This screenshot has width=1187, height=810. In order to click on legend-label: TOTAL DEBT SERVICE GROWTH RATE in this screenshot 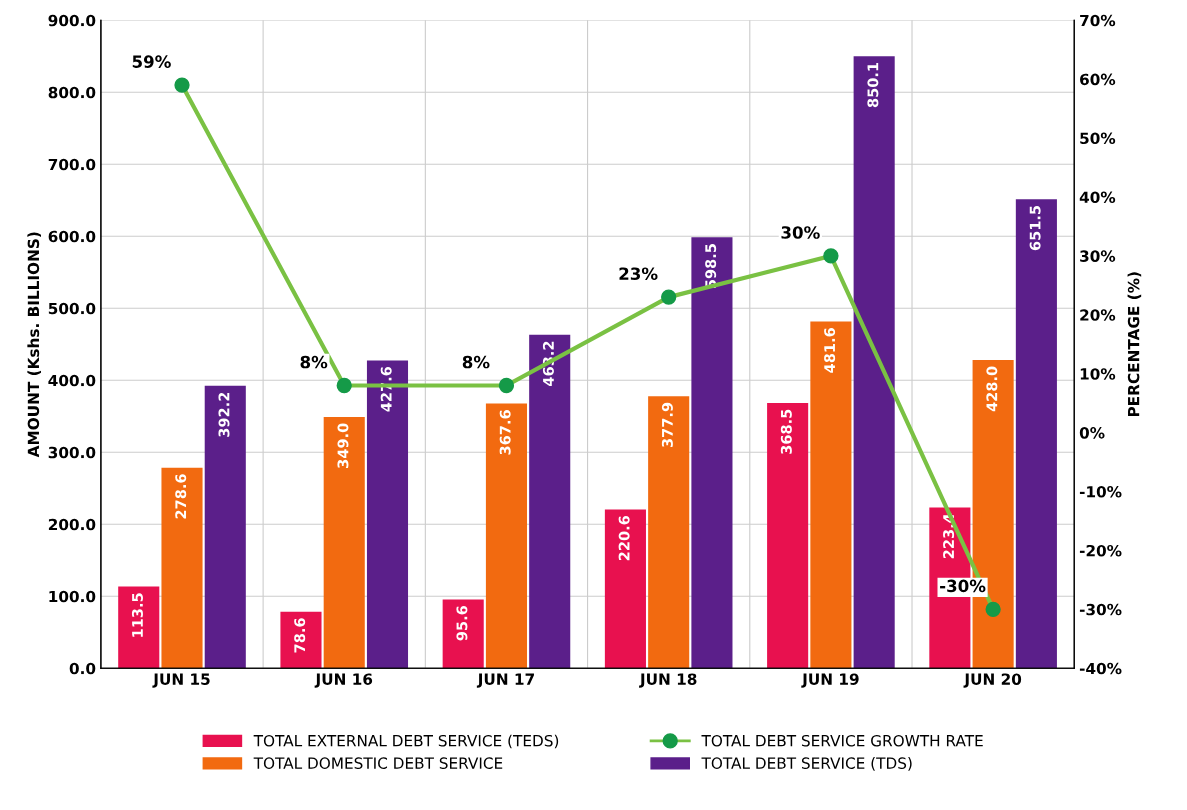, I will do `click(842, 740)`.